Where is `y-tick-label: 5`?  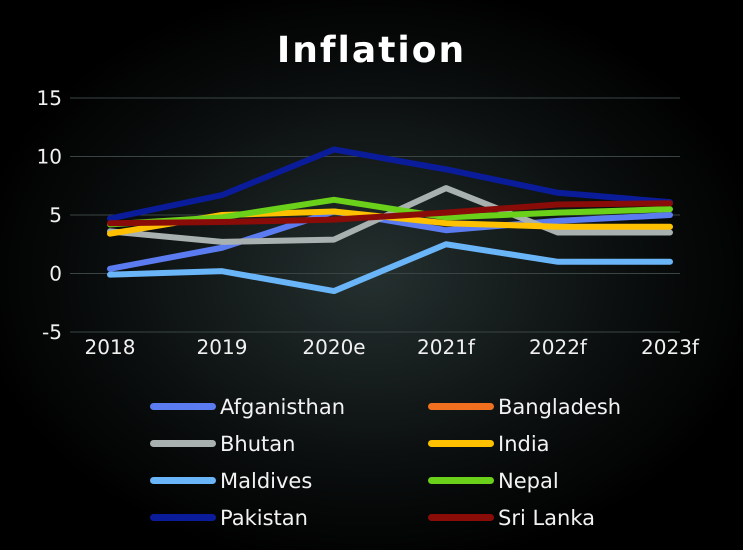 y-tick-label: 5 is located at coordinates (55, 215).